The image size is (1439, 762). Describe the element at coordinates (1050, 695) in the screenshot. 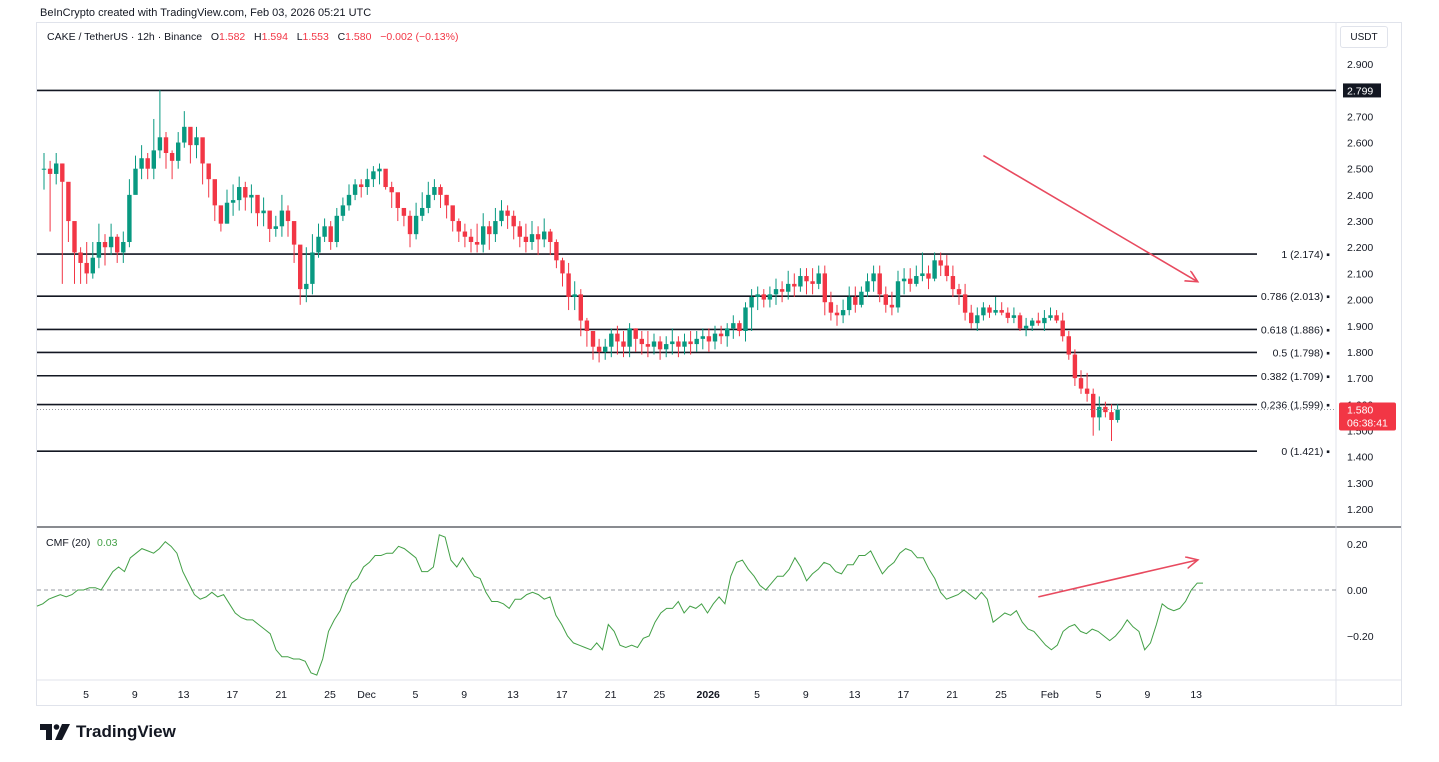

I see `time-axis-tick: Feb` at that location.